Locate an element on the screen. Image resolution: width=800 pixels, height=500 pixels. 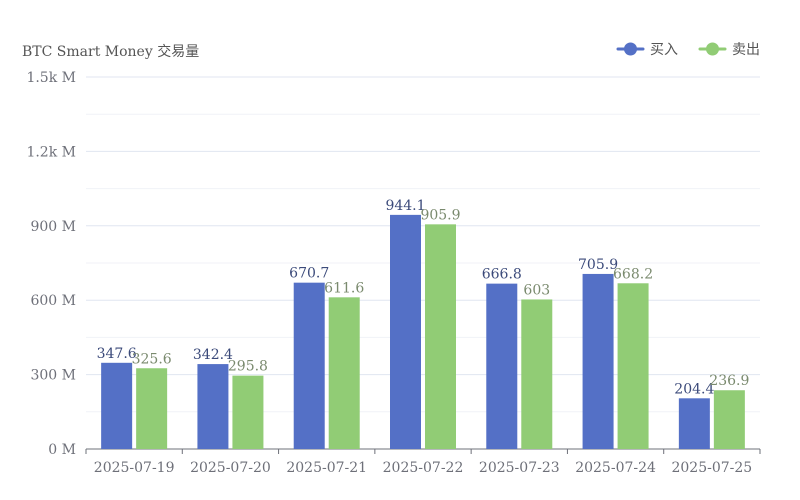
data-label: 705.9 is located at coordinates (598, 265).